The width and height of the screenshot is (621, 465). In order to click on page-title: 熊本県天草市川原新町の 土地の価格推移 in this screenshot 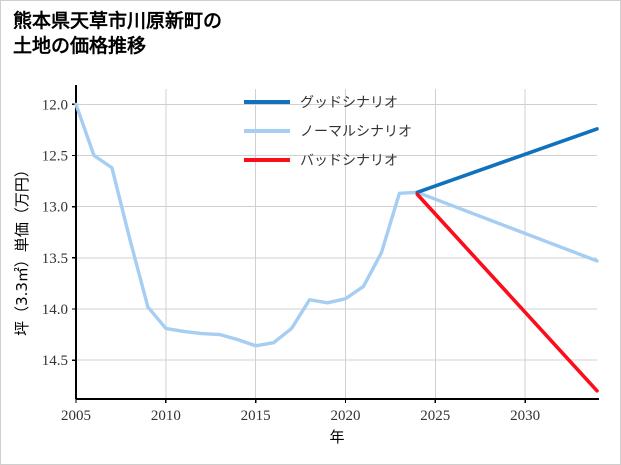, I will do `click(118, 34)`.